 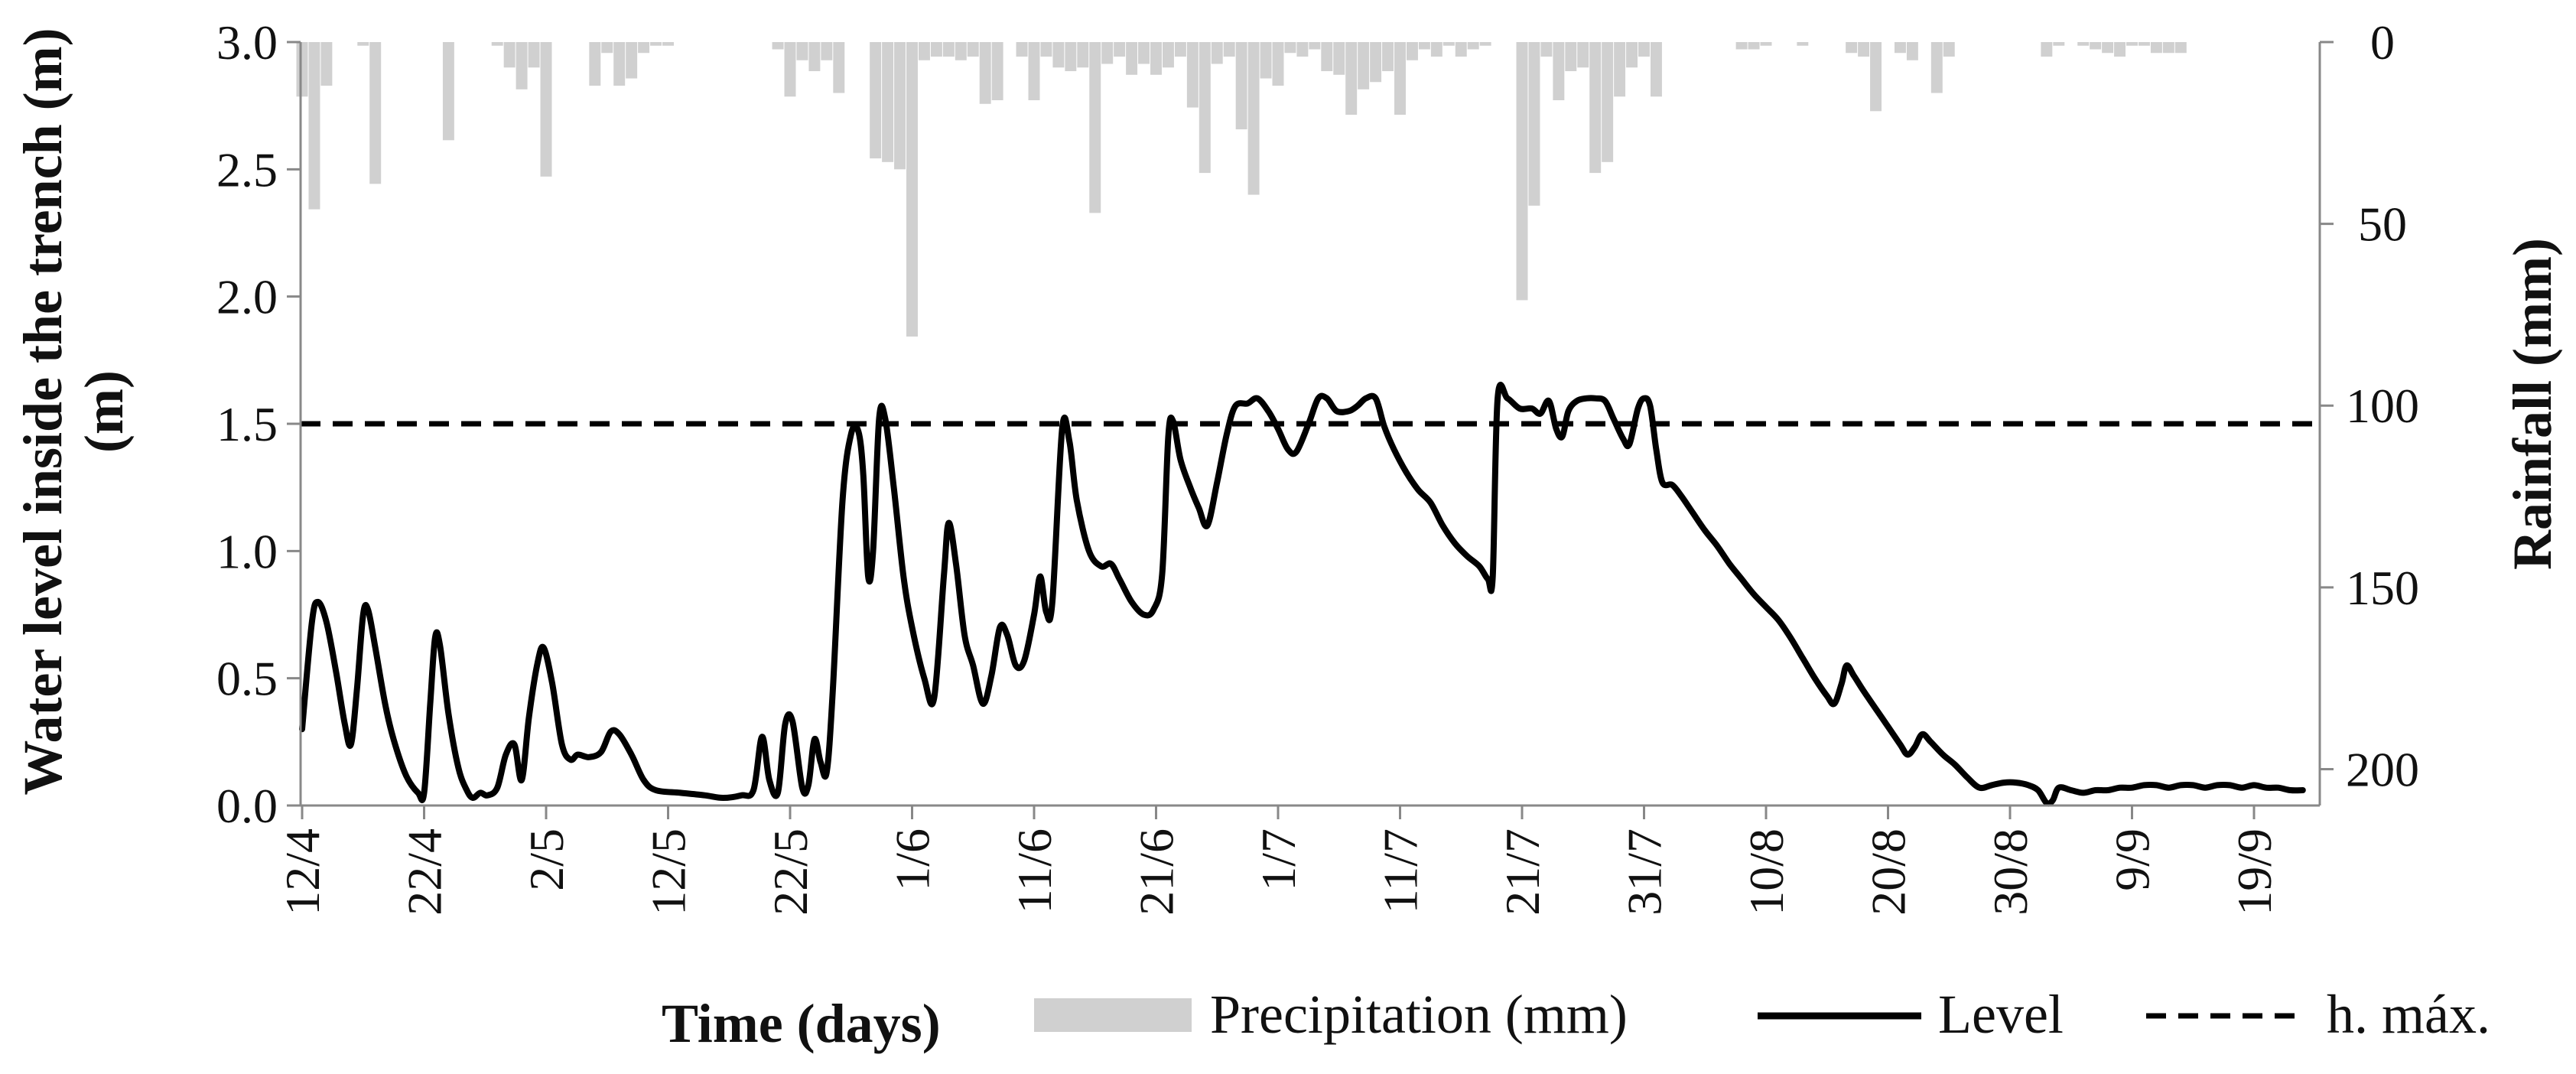 I want to click on x-tick-label: 2/5, so click(x=546, y=860).